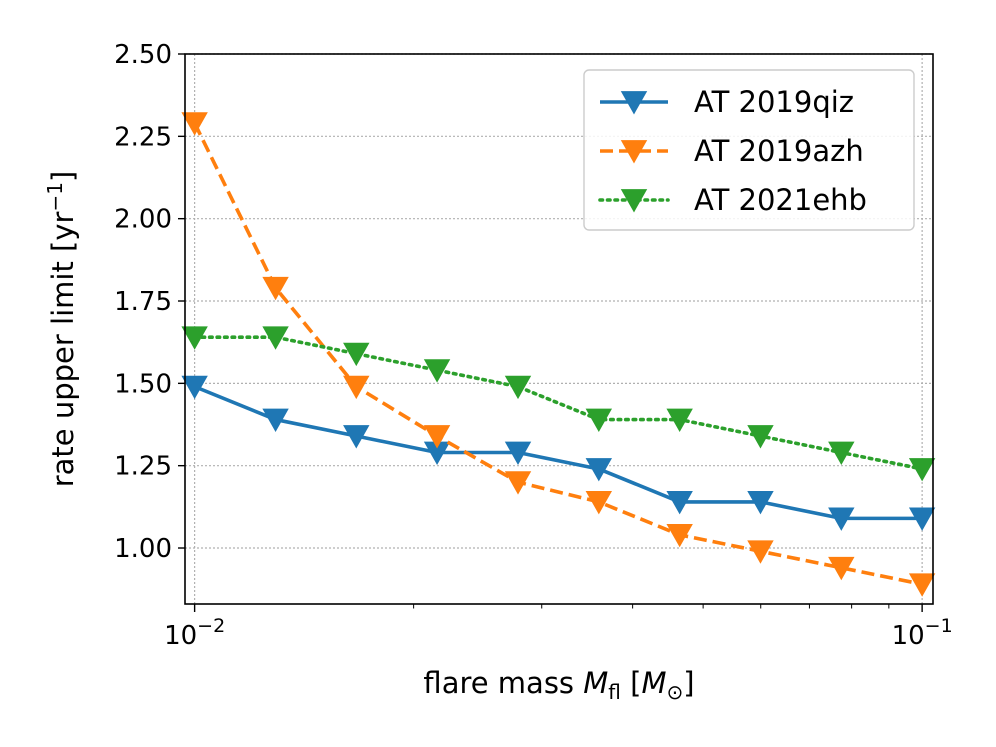 The height and width of the screenshot is (747, 996). I want to click on legend-label: AT 2021ehb, so click(780, 200).